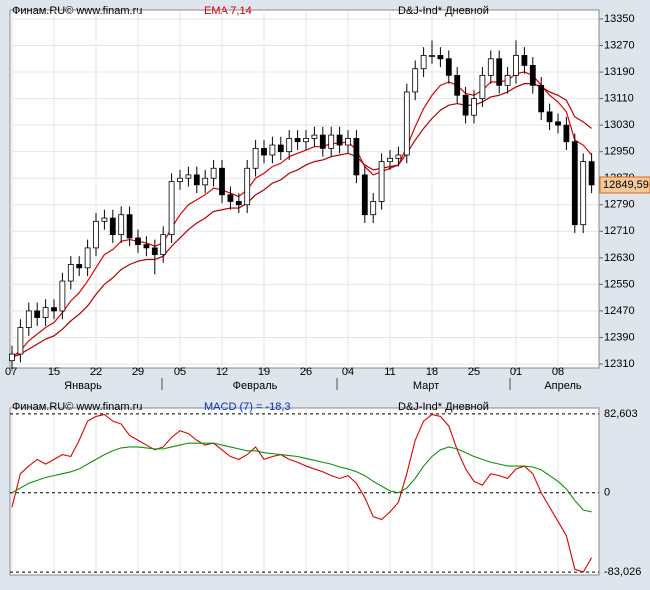 The width and height of the screenshot is (650, 590). Describe the element at coordinates (348, 372) in the screenshot. I see `x-tick-label: 04` at that location.